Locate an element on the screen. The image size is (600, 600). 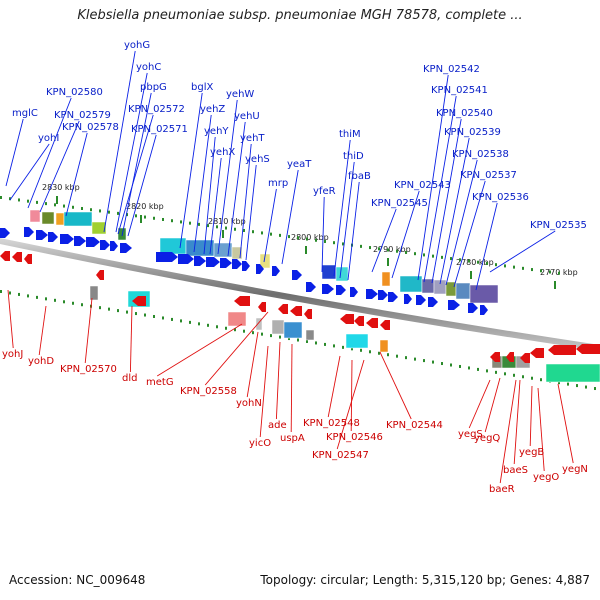
reverse-gene-label: KPN_02548 is located at coordinates (331, 423).